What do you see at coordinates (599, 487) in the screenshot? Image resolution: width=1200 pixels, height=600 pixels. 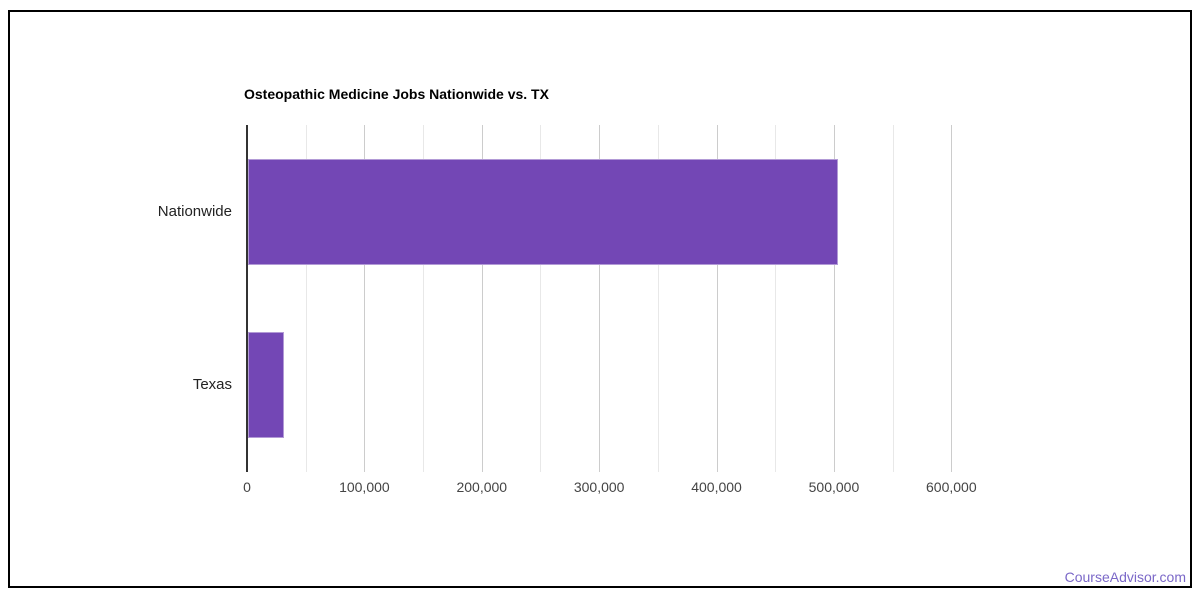 I see `x-axis-tick-label: 300,000` at bounding box center [599, 487].